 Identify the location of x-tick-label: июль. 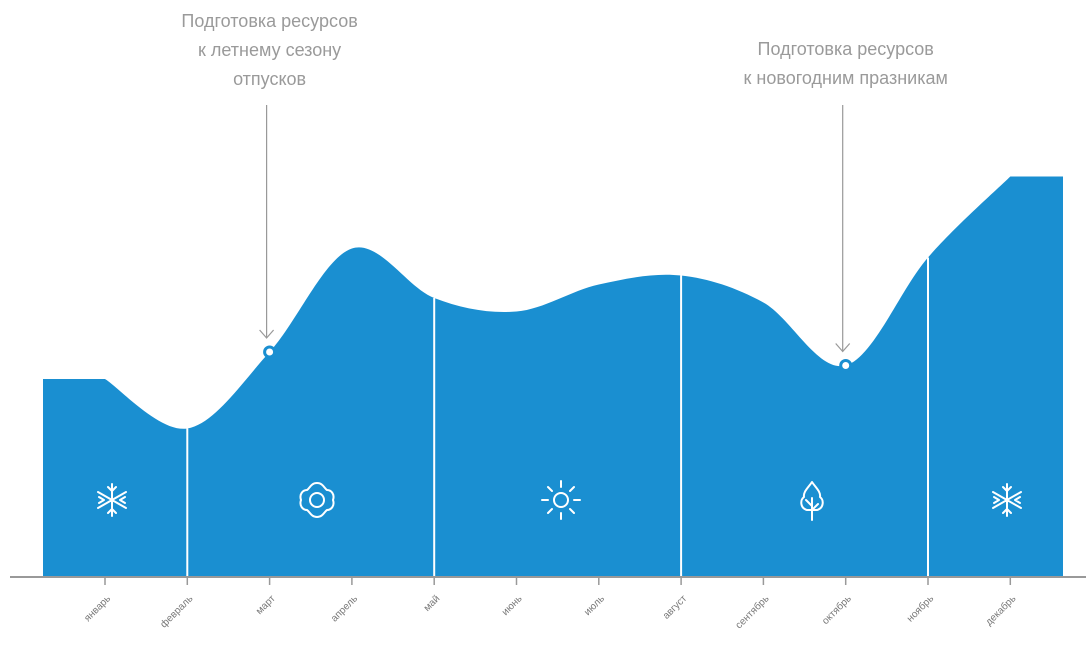
(594, 605).